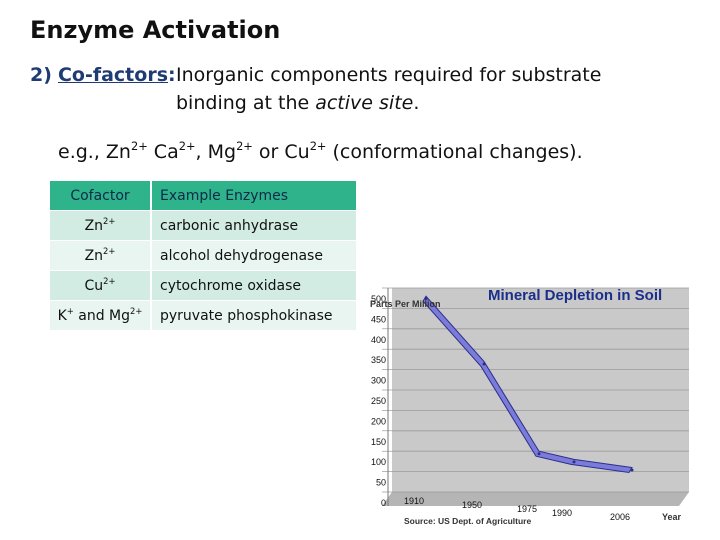 The width and height of the screenshot is (720, 540). Describe the element at coordinates (187, 146) in the screenshot. I see `ca-charge: 2+` at that location.